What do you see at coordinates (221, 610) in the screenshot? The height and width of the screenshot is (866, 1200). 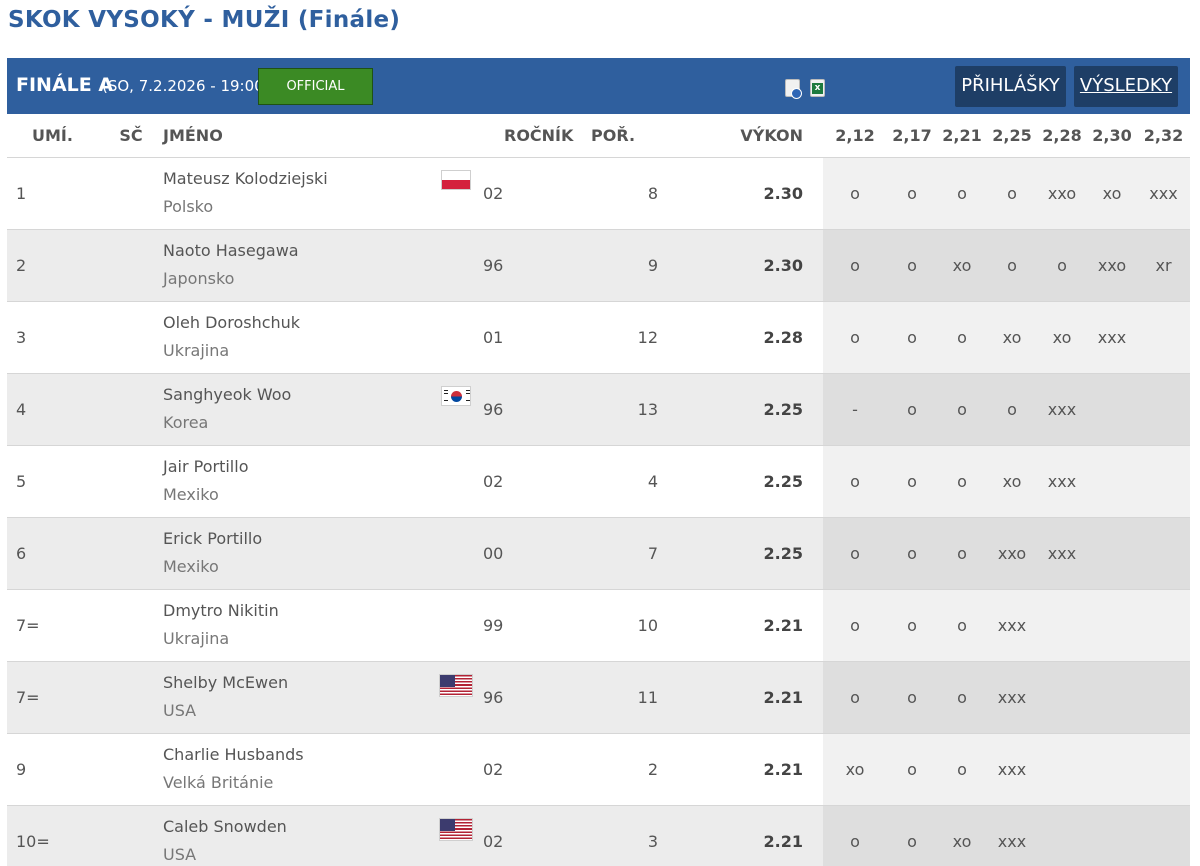 I see `athlete-name: Dmytro Nikitin` at bounding box center [221, 610].